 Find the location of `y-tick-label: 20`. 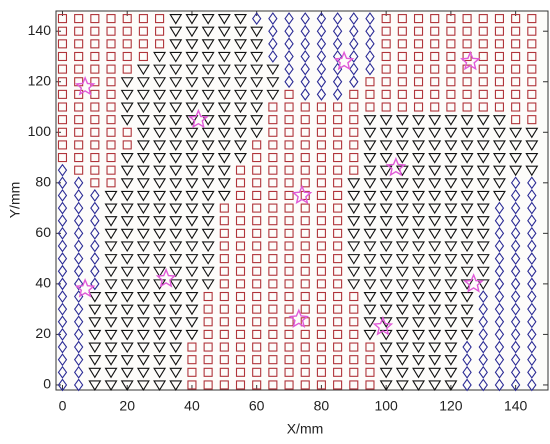

y-tick-label: 20 is located at coordinates (43, 333).